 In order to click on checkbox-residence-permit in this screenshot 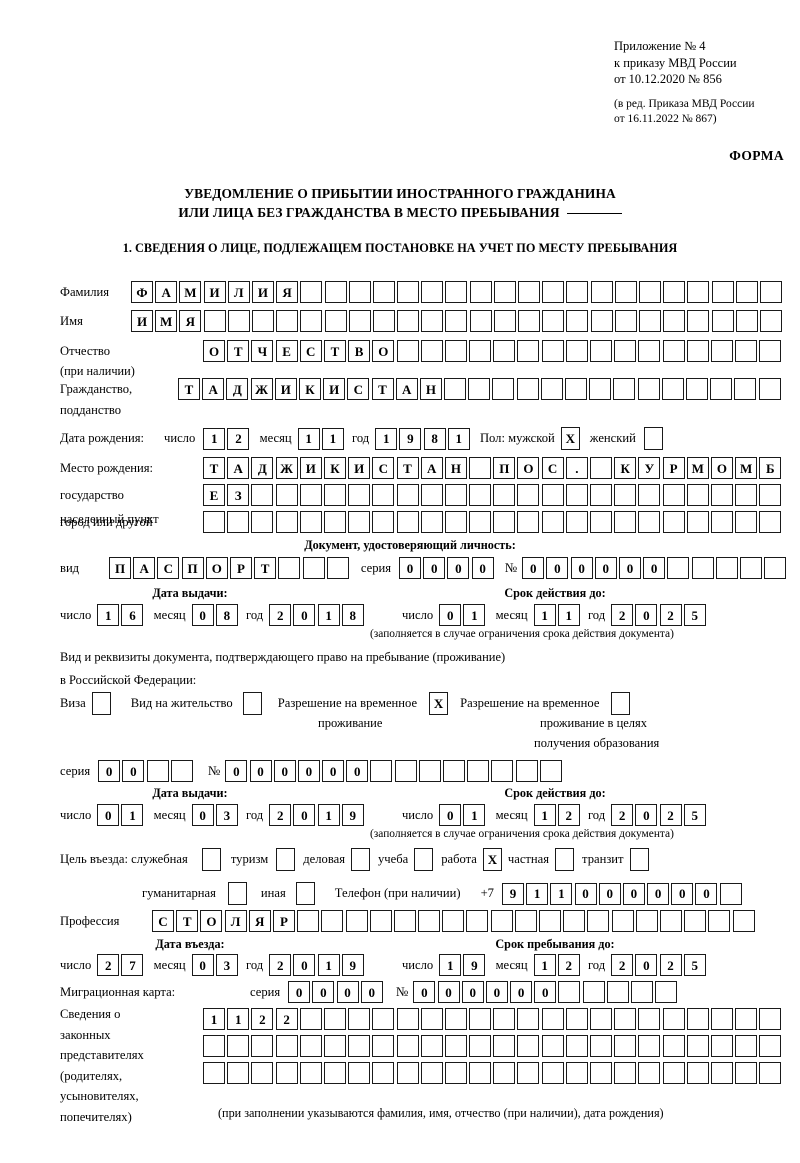, I will do `click(252, 703)`.